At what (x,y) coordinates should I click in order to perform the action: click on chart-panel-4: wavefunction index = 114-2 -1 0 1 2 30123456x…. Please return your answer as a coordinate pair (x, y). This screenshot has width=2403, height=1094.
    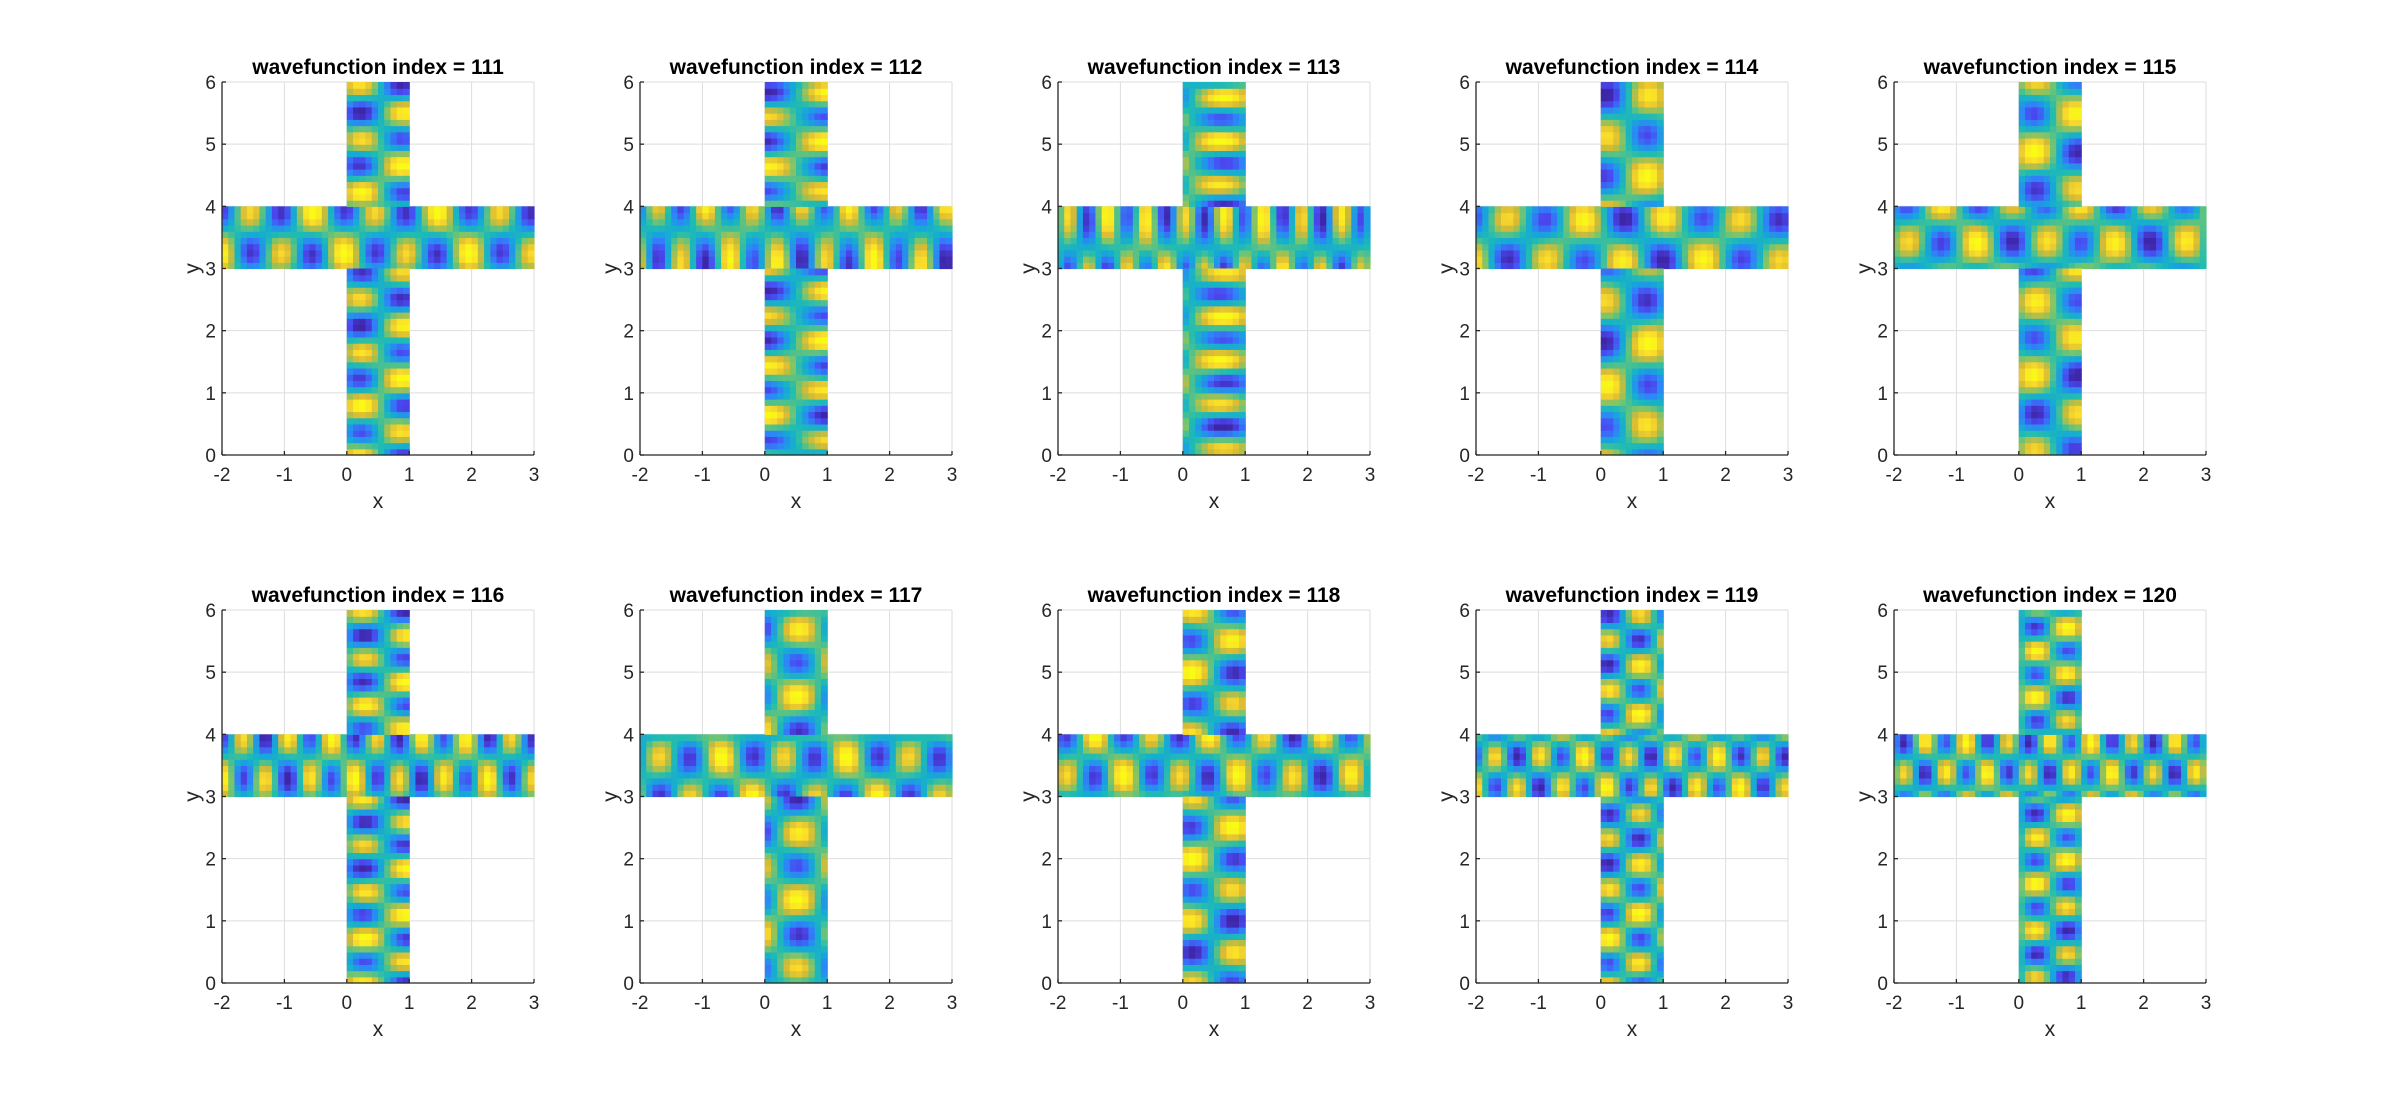
    Looking at the image, I should click on (1614, 284).